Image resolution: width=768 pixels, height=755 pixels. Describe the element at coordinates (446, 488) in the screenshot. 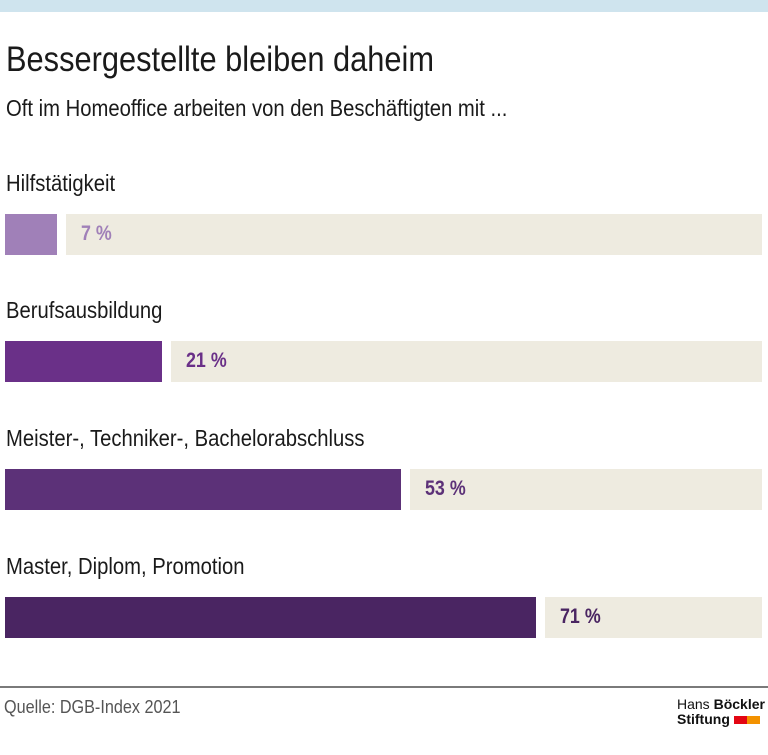

I see `data-label: 53 %` at that location.